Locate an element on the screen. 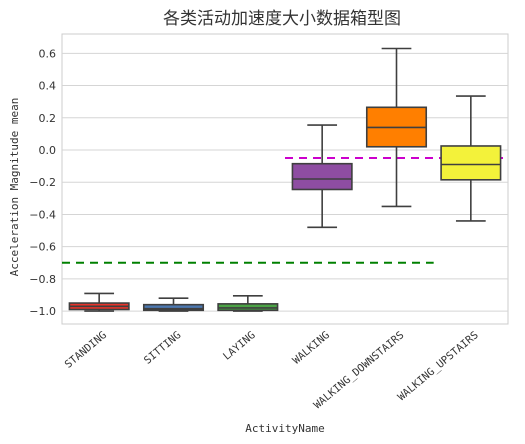  x-tick-label: WALKING is located at coordinates (311, 348).